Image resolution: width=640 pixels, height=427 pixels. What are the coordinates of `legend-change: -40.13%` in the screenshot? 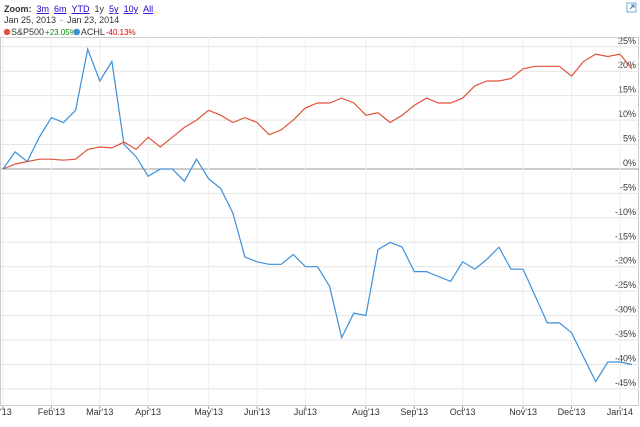 It's located at (121, 32).